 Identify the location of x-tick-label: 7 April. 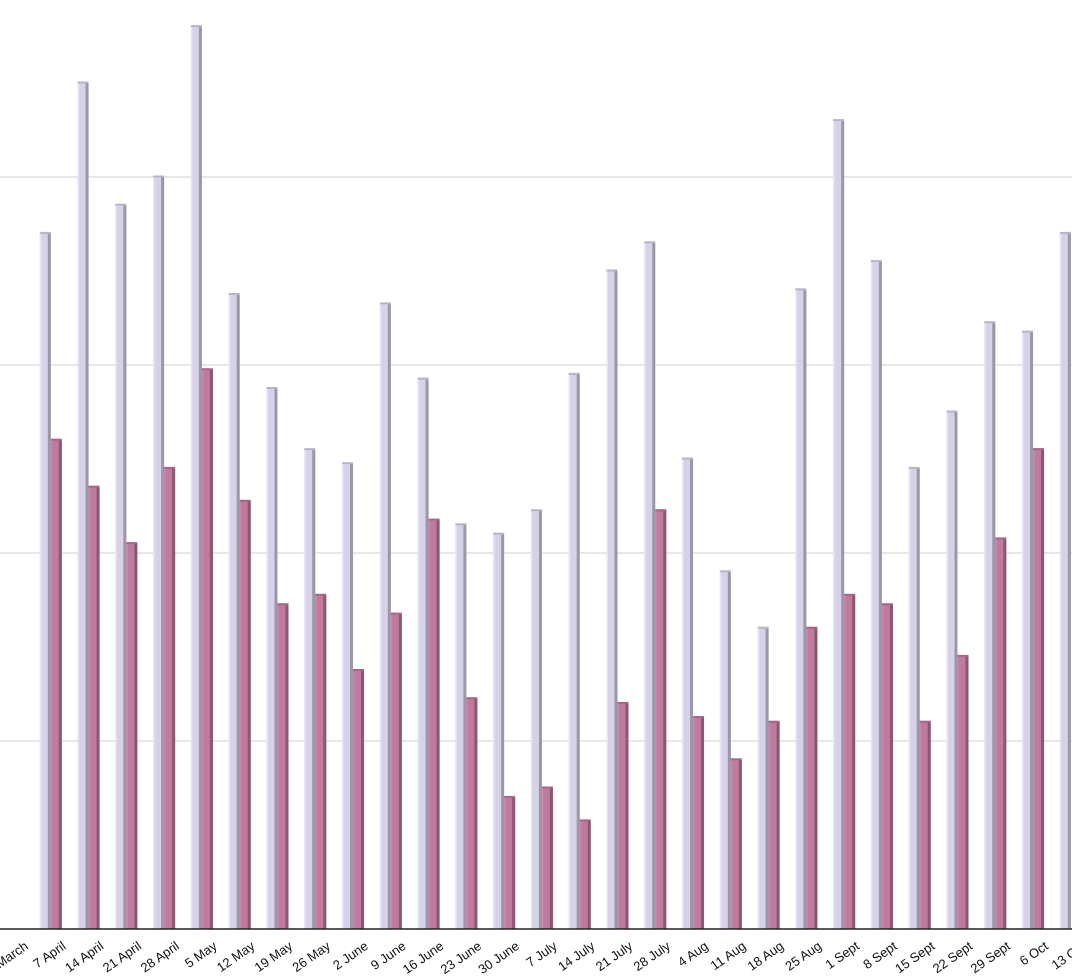
(49, 954).